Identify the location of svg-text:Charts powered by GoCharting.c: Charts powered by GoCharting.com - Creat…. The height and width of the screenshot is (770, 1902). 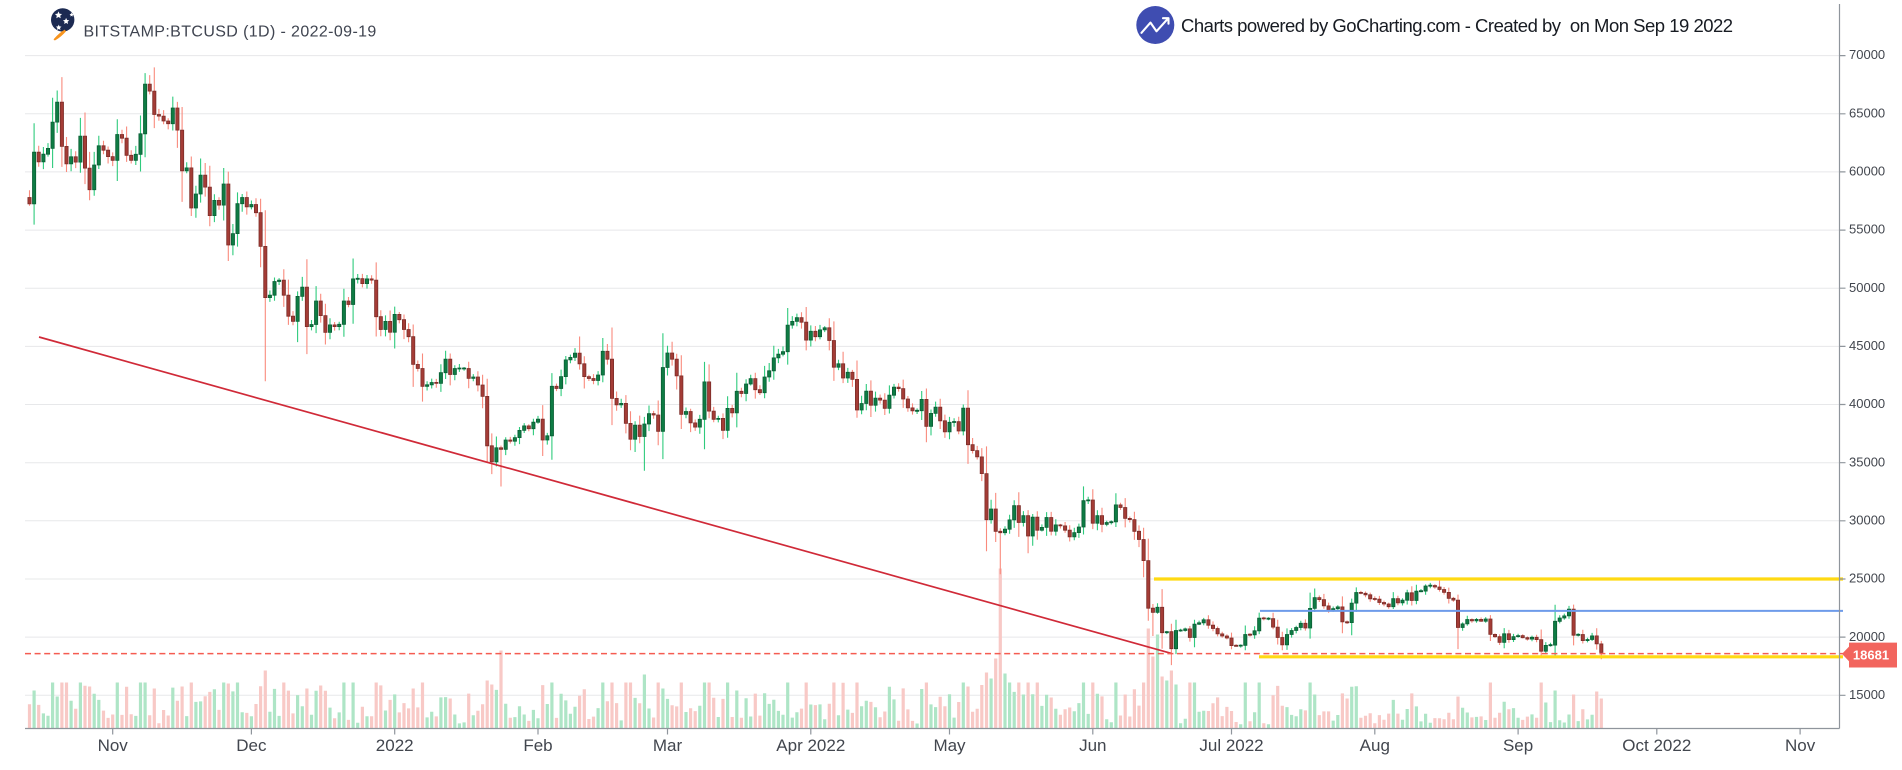
(1457, 25).